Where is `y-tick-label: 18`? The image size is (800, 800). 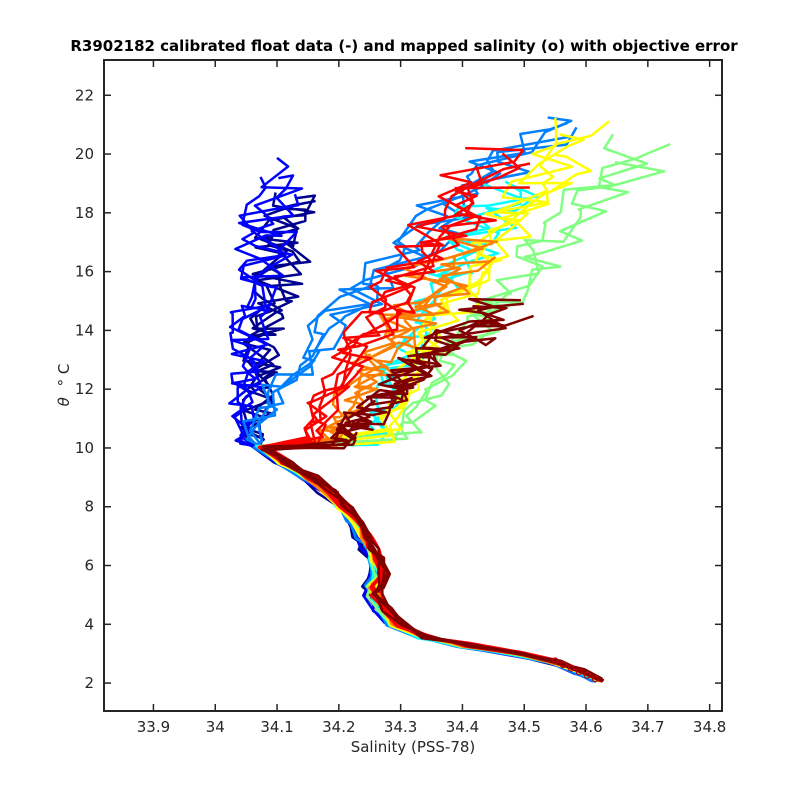
y-tick-label: 18 is located at coordinates (84, 213).